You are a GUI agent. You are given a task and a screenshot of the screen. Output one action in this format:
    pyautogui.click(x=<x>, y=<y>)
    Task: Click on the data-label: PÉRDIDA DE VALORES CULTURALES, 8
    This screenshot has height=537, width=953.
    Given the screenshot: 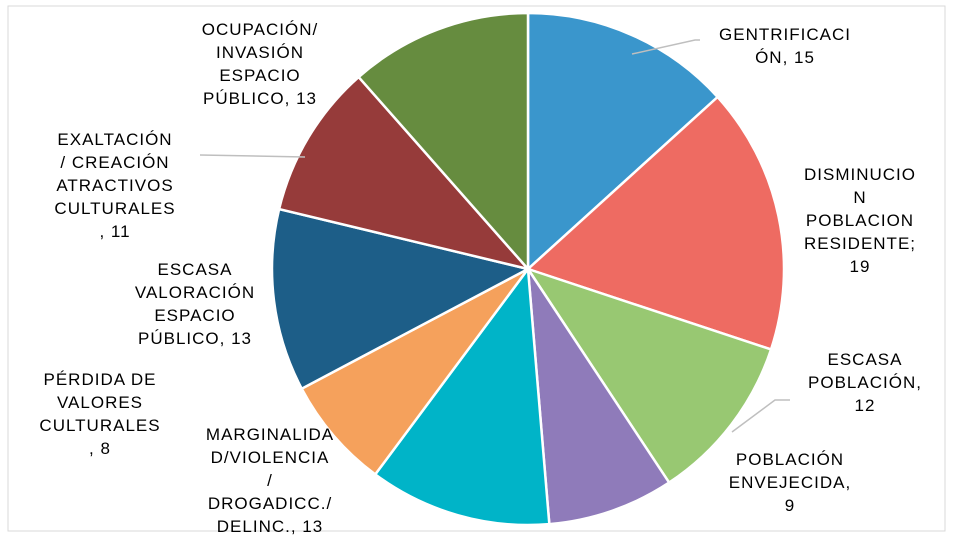 What is the action you would take?
    pyautogui.click(x=99, y=414)
    